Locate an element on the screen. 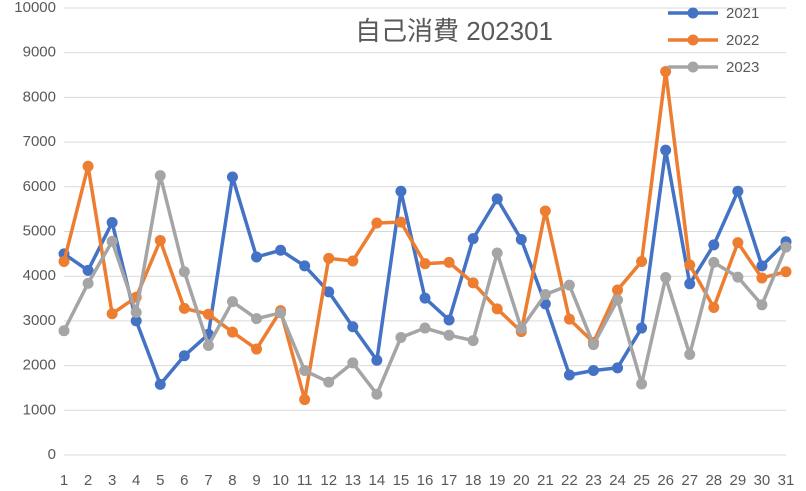 This screenshot has height=491, width=806. y-tick-label: 6000 is located at coordinates (39, 186).